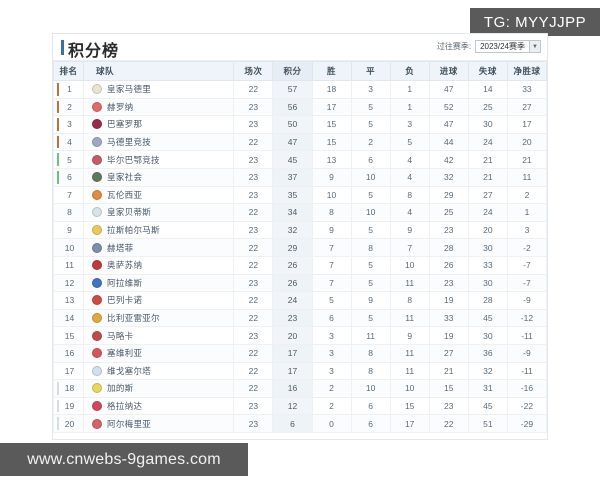  I want to click on table-row: 9 拉斯帕尔马斯 23 32 9 5 9 23 20 3, so click(300, 230).